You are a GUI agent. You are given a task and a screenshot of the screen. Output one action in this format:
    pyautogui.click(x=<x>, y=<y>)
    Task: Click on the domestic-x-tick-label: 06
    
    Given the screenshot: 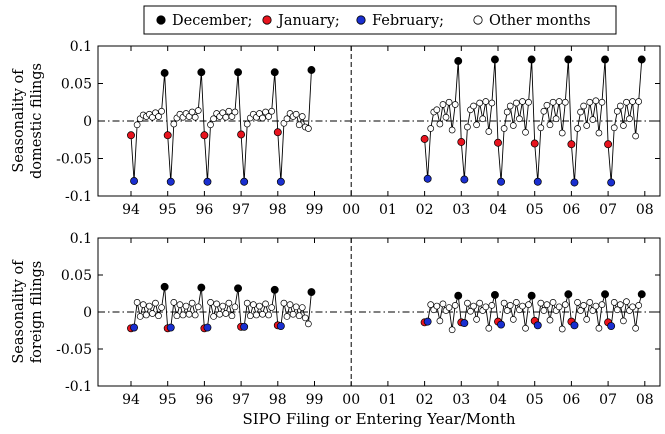 What is the action you would take?
    pyautogui.click(x=571, y=210)
    